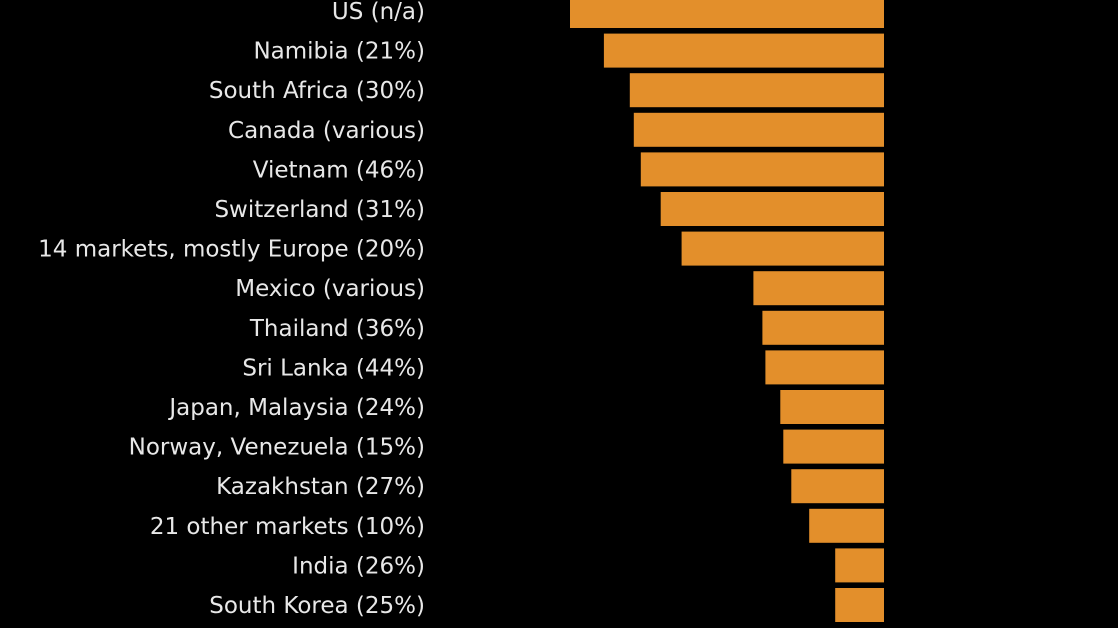 The width and height of the screenshot is (1118, 628). What do you see at coordinates (287, 527) in the screenshot?
I see `category-label-13: 21 other markets (10%)` at bounding box center [287, 527].